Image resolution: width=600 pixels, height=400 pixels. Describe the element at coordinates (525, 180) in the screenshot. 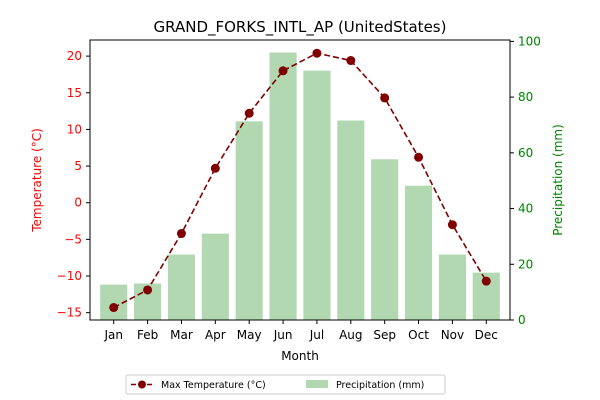

I see `right-y-axis: 0 20 40 60 80 100` at that location.